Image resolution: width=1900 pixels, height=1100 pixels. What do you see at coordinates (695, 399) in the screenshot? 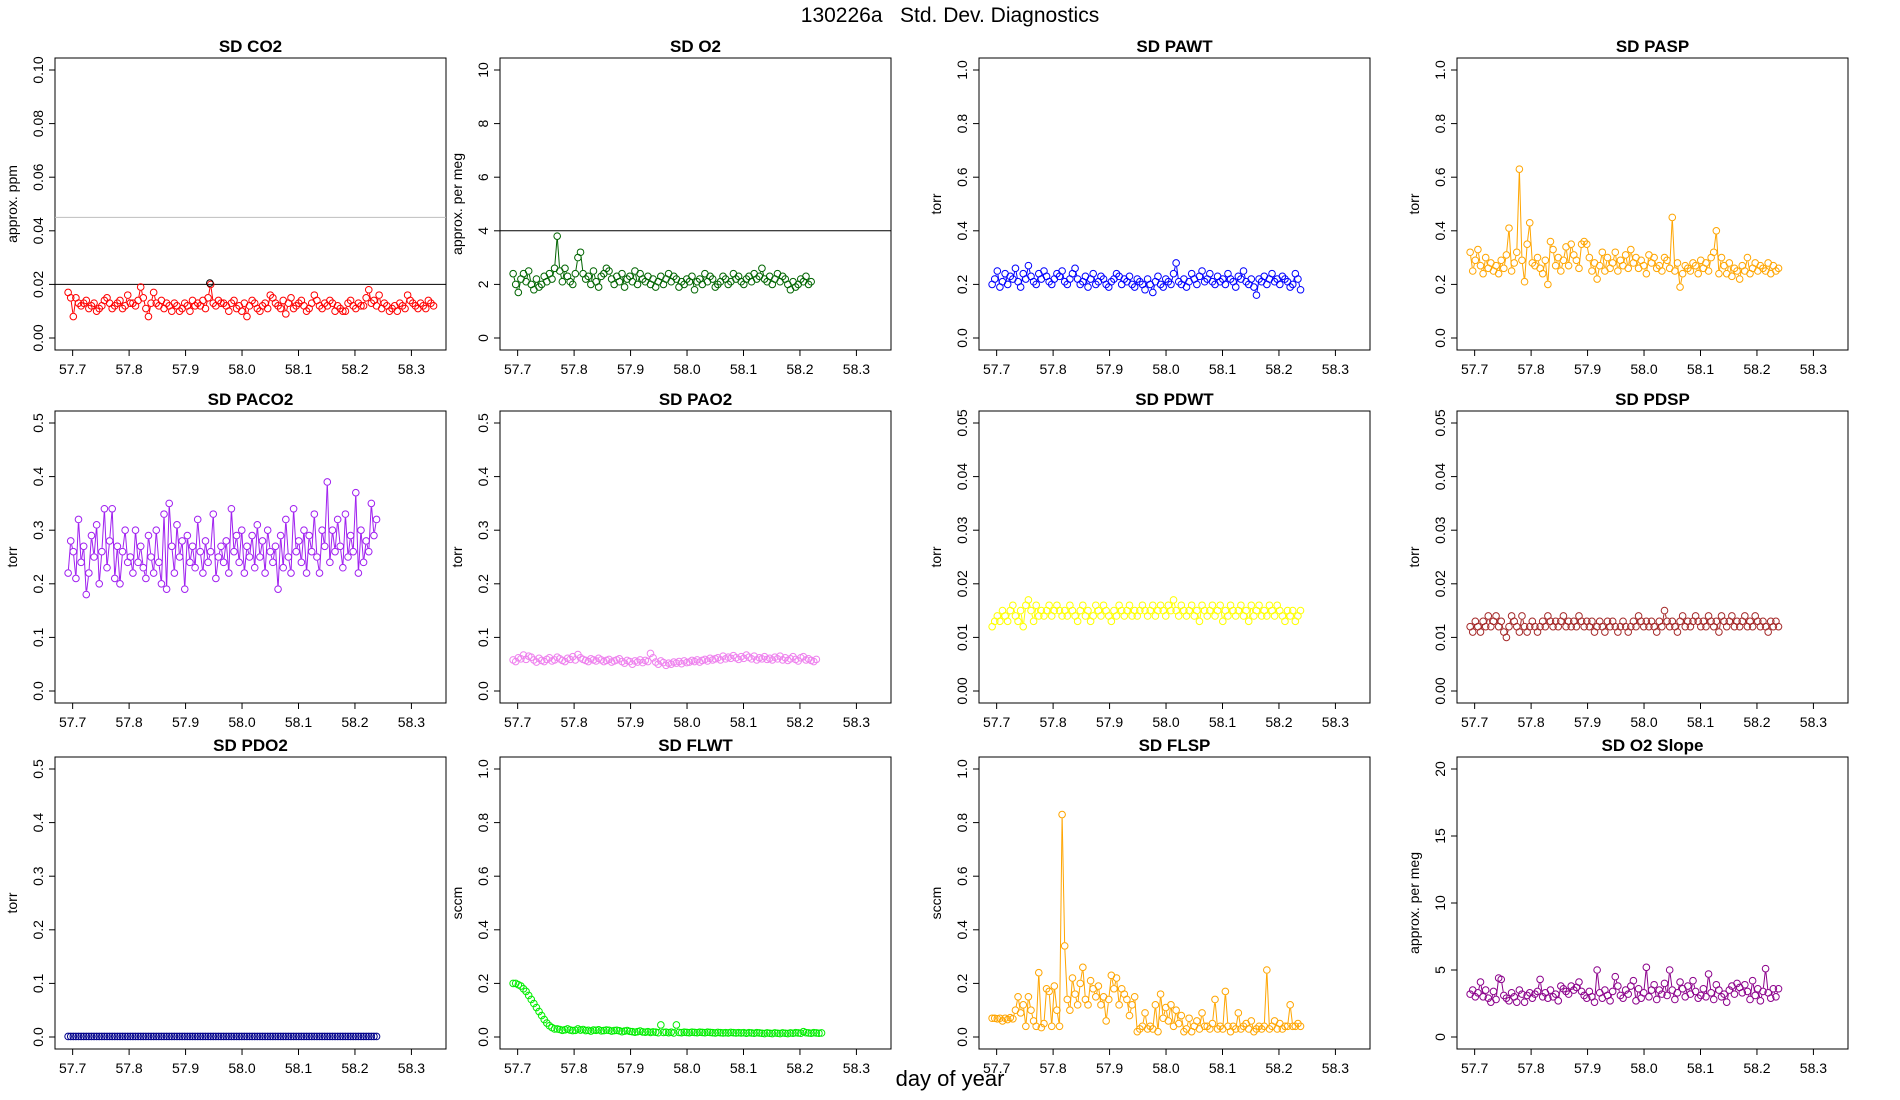
I see `panel-title: SD PAO2` at bounding box center [695, 399].